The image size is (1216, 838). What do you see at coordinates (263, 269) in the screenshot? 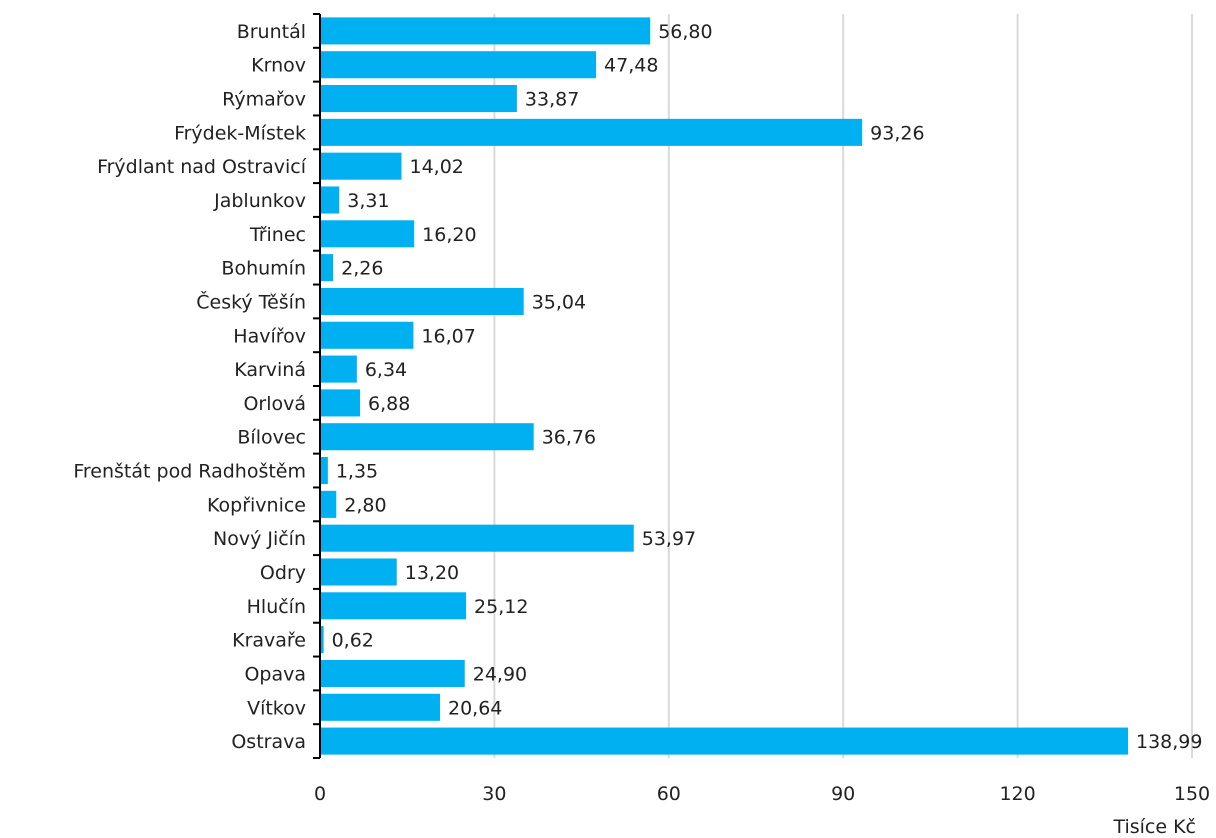
I see `category-label-7: Bohumín` at bounding box center [263, 269].